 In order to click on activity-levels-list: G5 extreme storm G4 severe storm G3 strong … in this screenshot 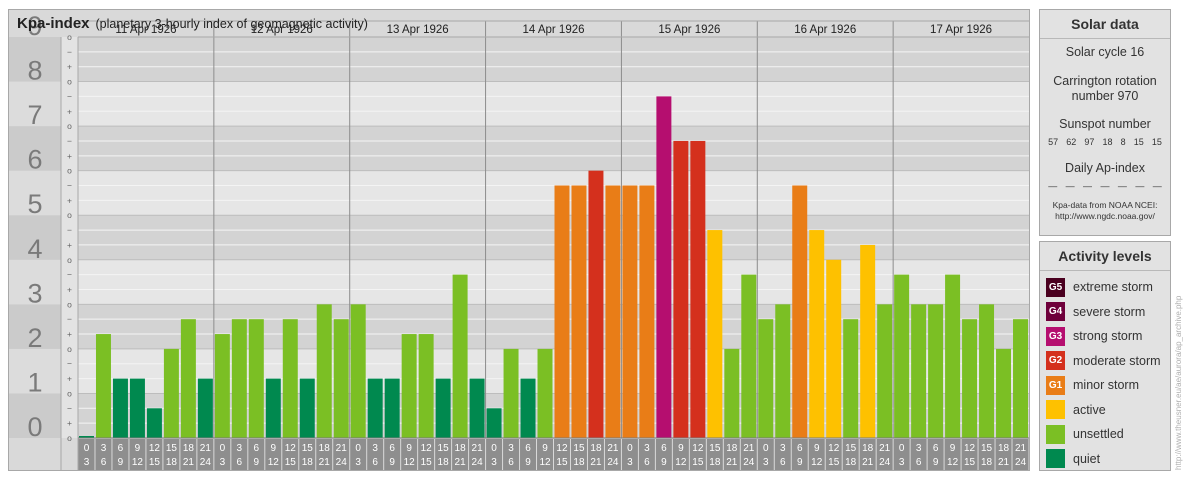, I will do `click(1105, 371)`.